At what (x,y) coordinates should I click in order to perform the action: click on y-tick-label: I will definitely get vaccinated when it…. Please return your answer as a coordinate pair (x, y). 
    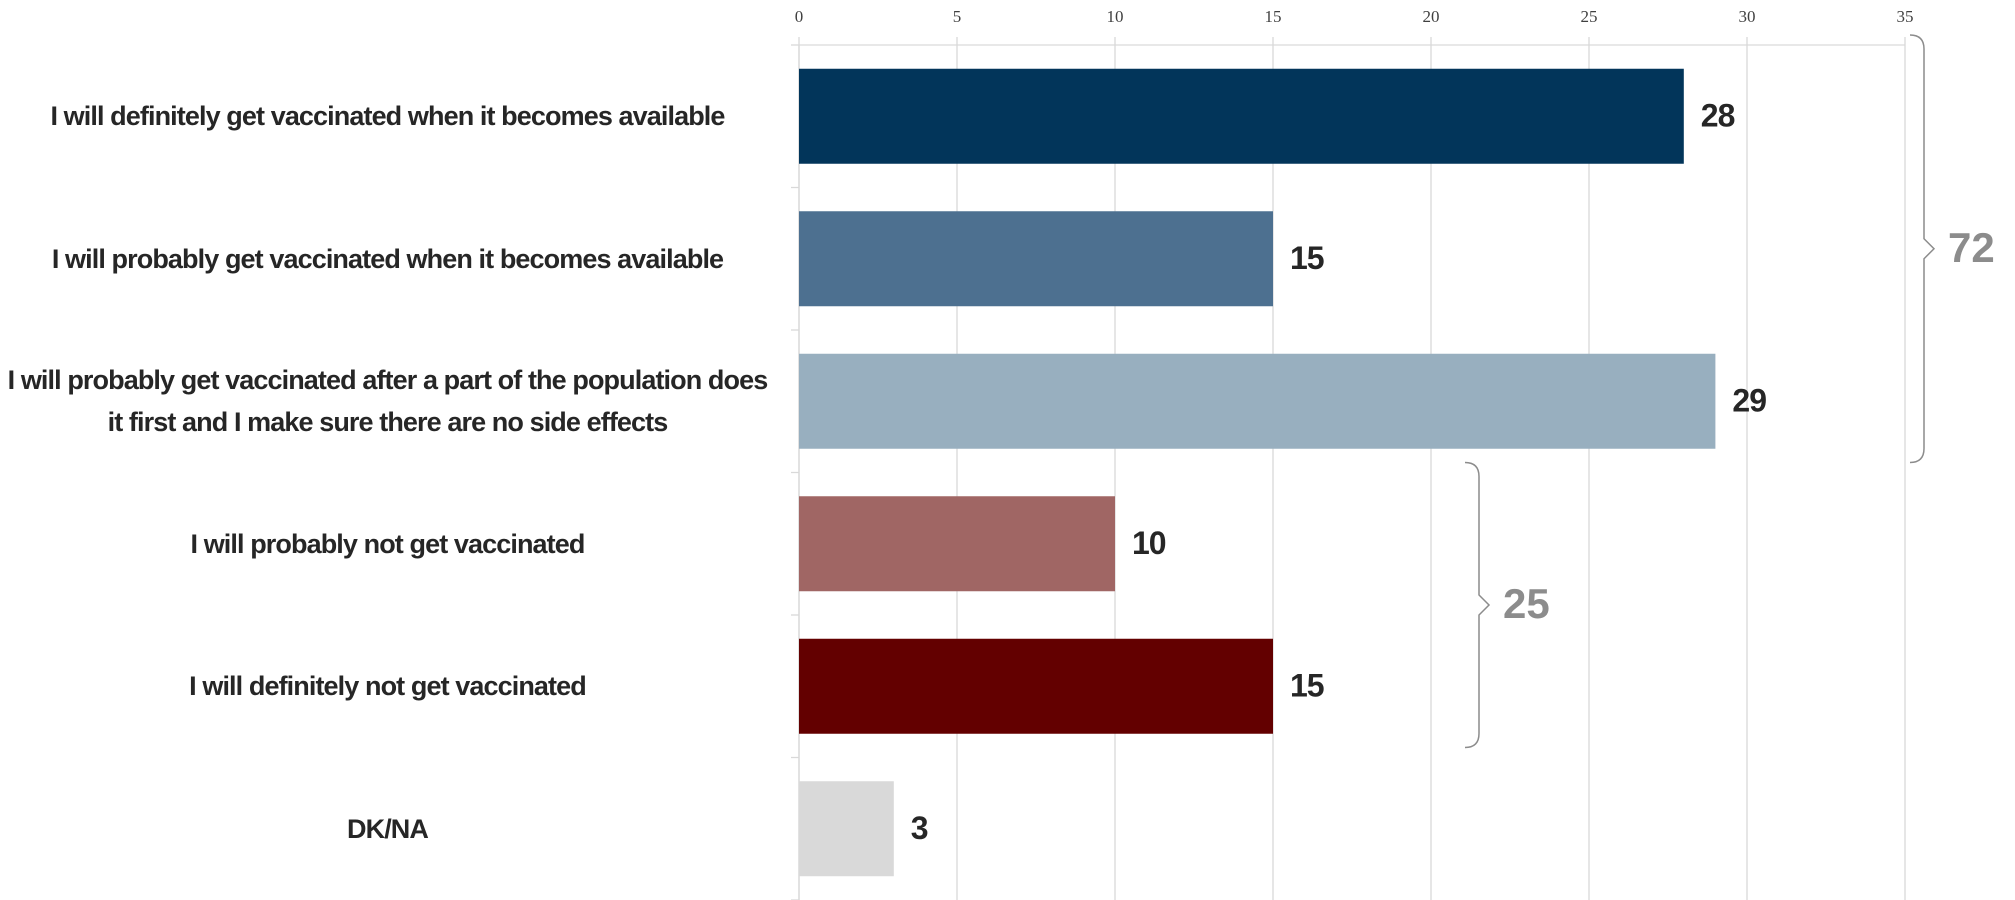
    Looking at the image, I should click on (387, 116).